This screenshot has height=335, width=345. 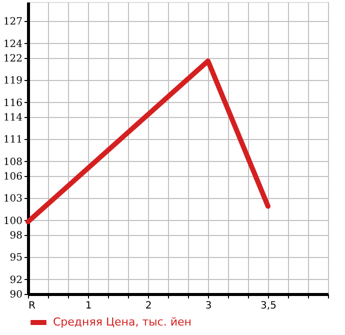 I want to click on y-tick-label: 127, so click(x=12, y=22).